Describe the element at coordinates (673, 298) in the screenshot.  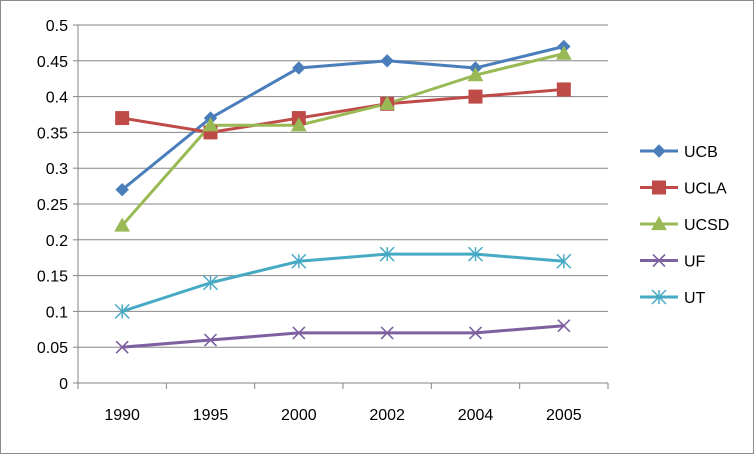
I see `legend-item-ut: UT` at that location.